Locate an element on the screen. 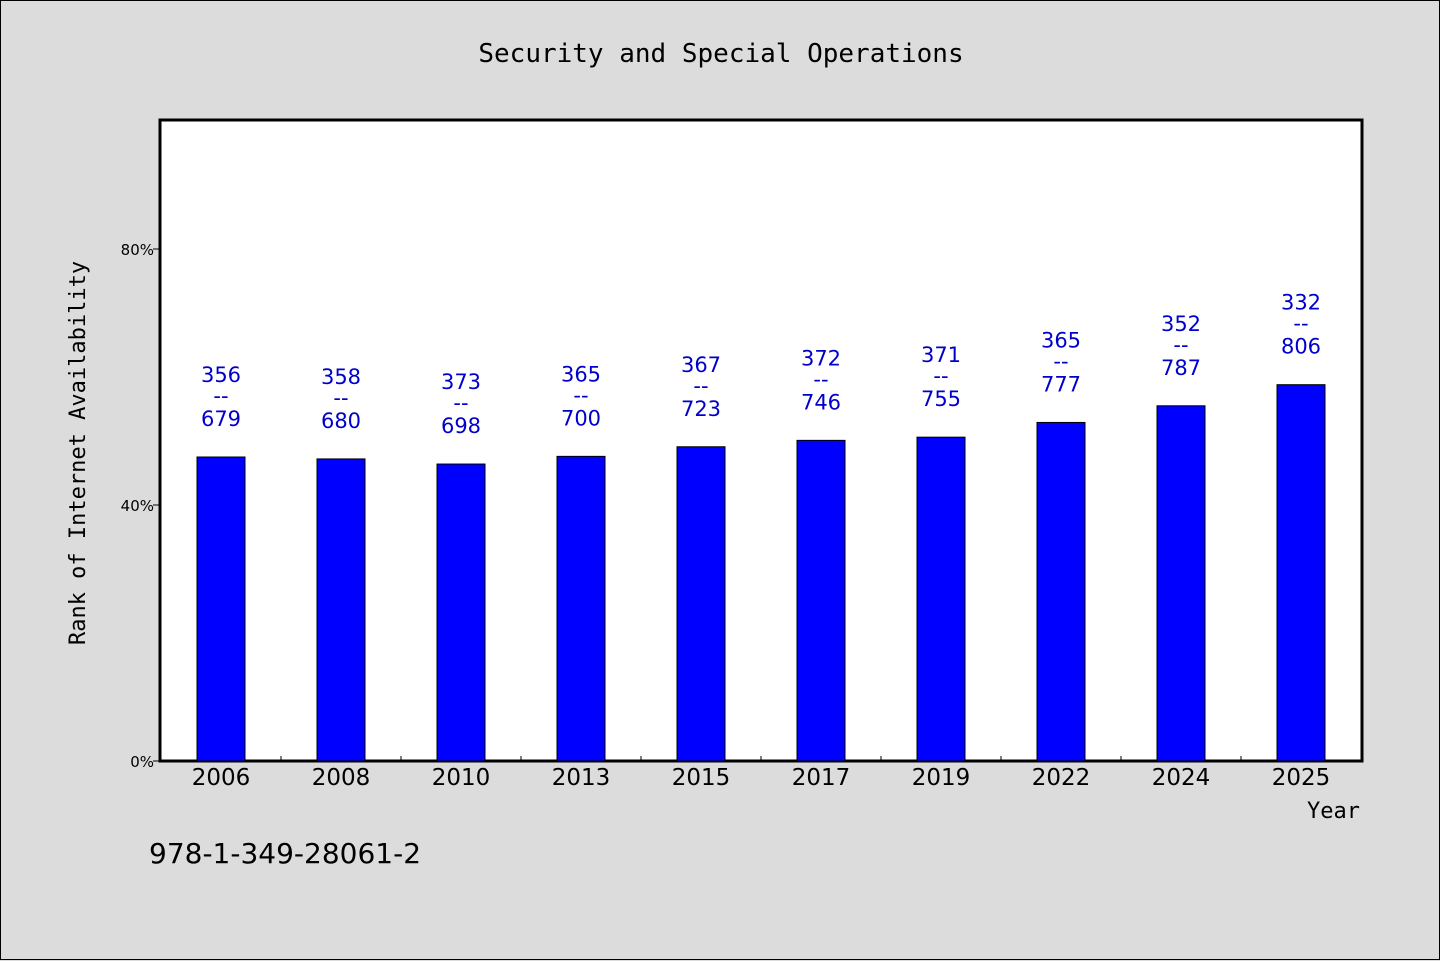  y-tick-labels: 0% 40% 80% is located at coordinates (137, 506).